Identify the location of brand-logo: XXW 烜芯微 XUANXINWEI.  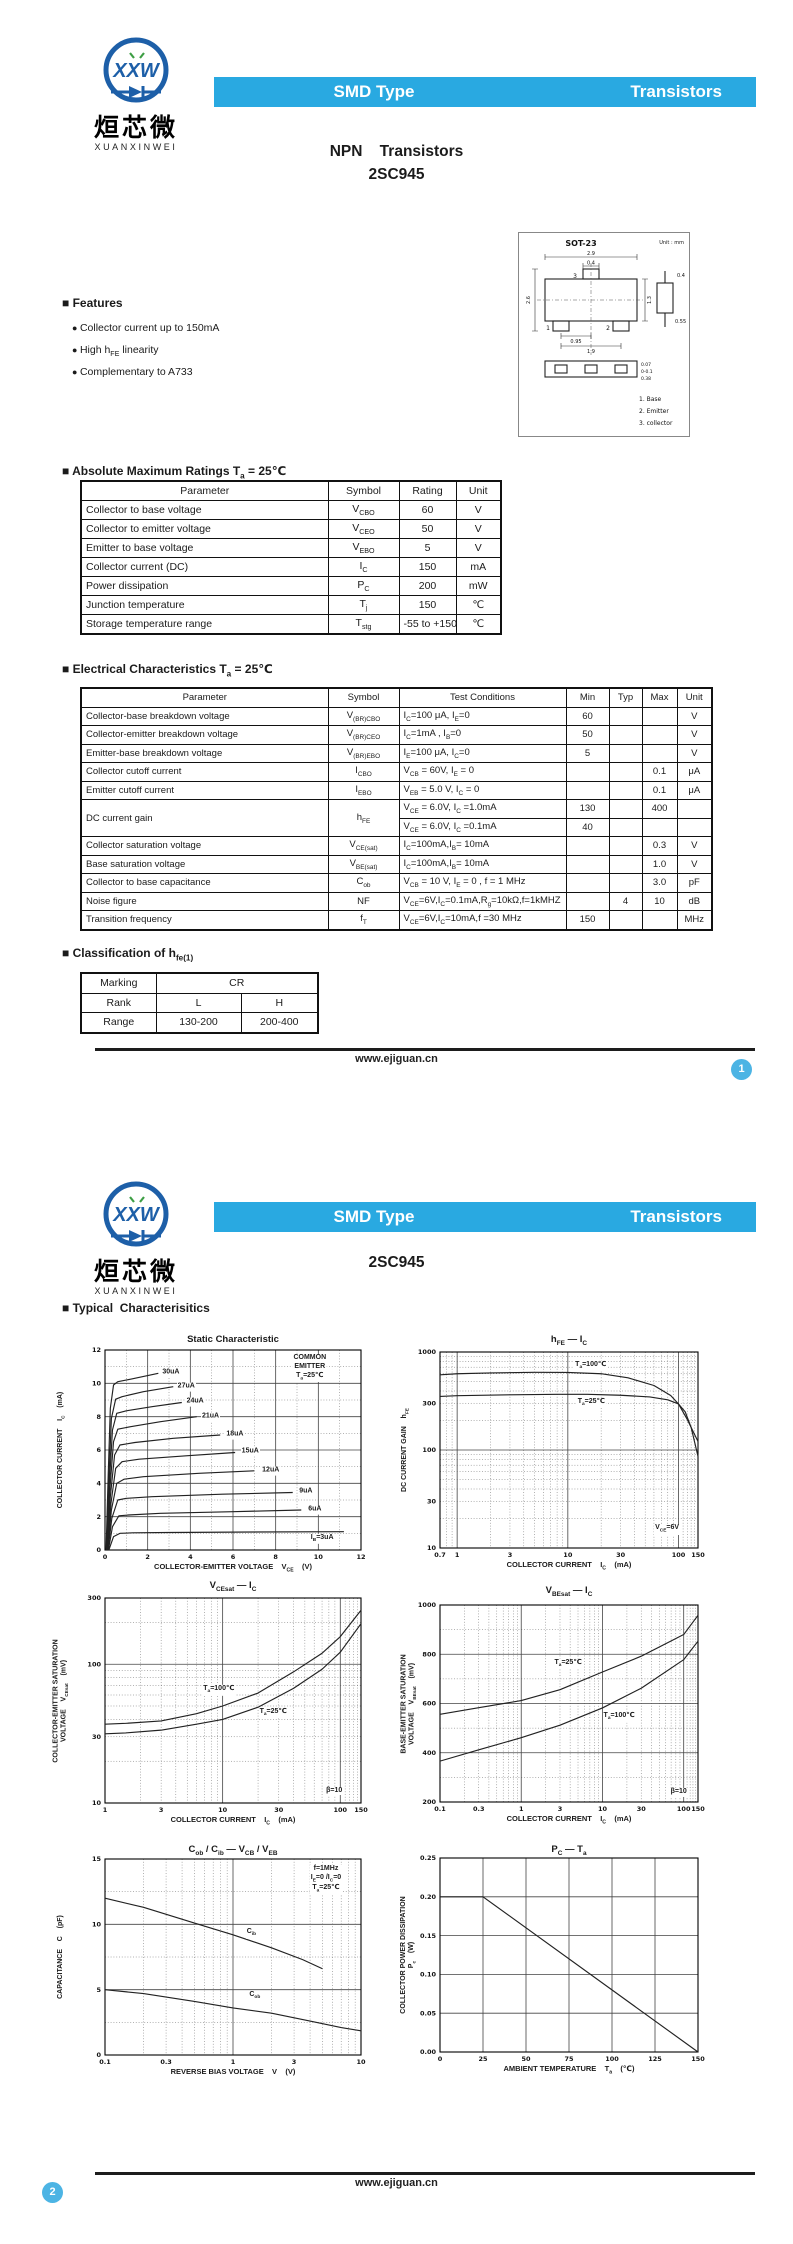
(136, 1238).